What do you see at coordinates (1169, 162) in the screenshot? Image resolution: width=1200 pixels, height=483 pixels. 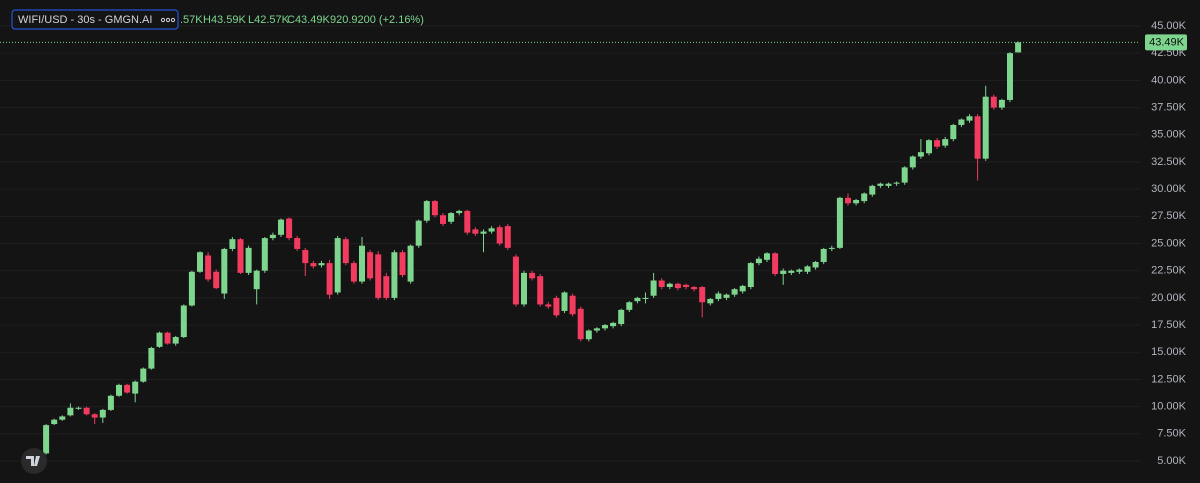 I see `y-tick-label: 32.50K` at bounding box center [1169, 162].